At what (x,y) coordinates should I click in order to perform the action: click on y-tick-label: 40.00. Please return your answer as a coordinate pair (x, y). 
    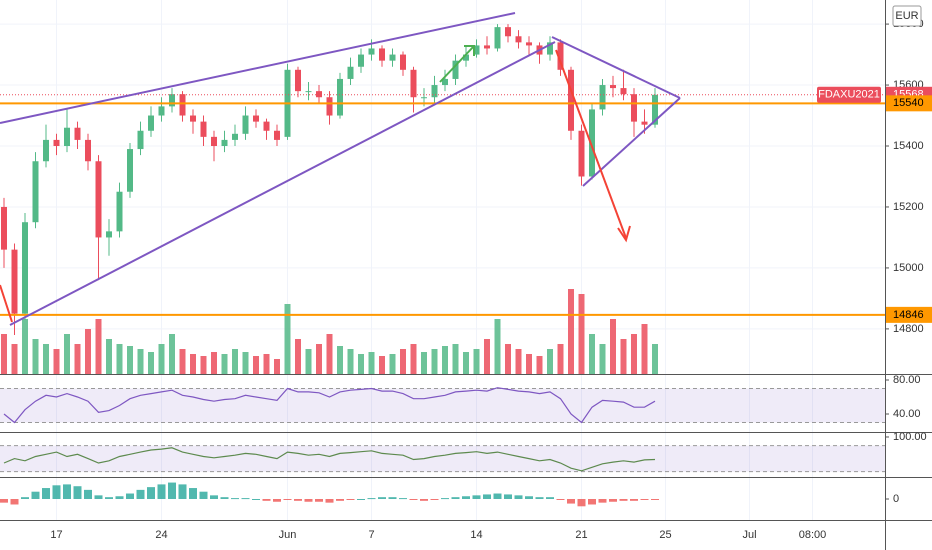
    Looking at the image, I should click on (907, 414).